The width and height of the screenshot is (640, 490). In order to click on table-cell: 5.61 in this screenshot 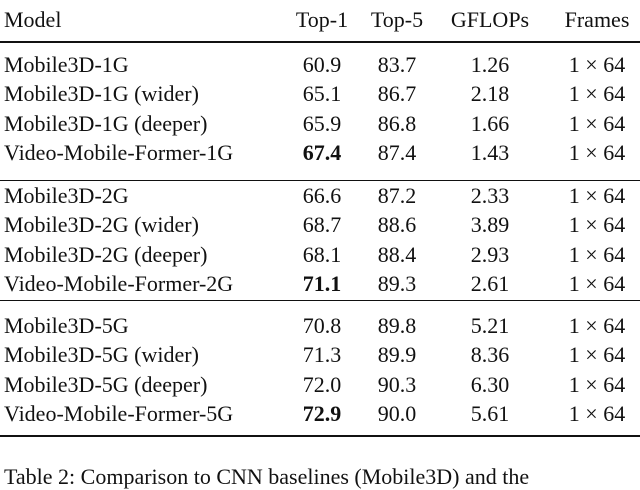, I will do `click(490, 413)`.